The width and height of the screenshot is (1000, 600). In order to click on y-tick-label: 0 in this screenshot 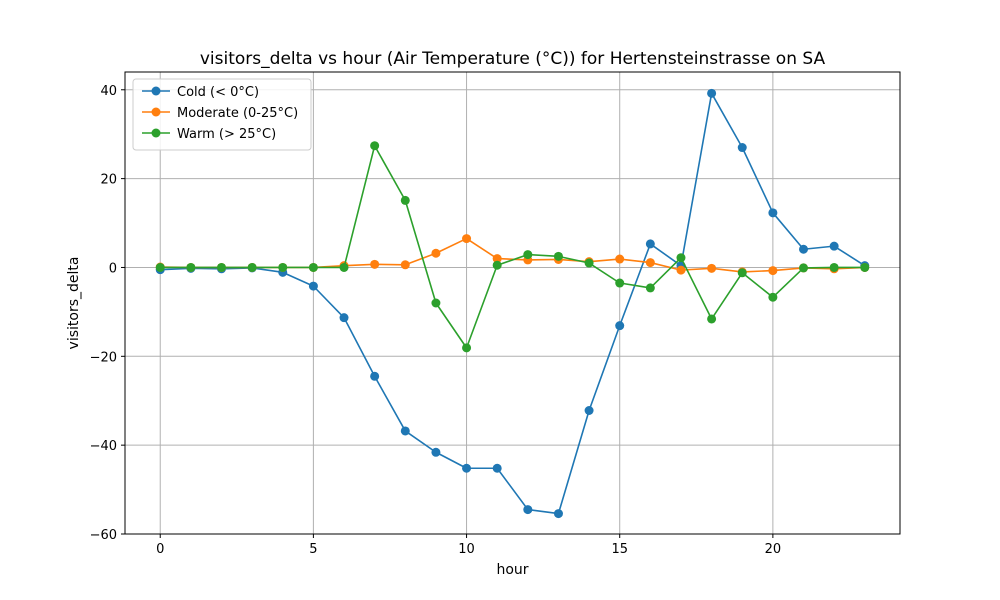, I will do `click(113, 268)`.